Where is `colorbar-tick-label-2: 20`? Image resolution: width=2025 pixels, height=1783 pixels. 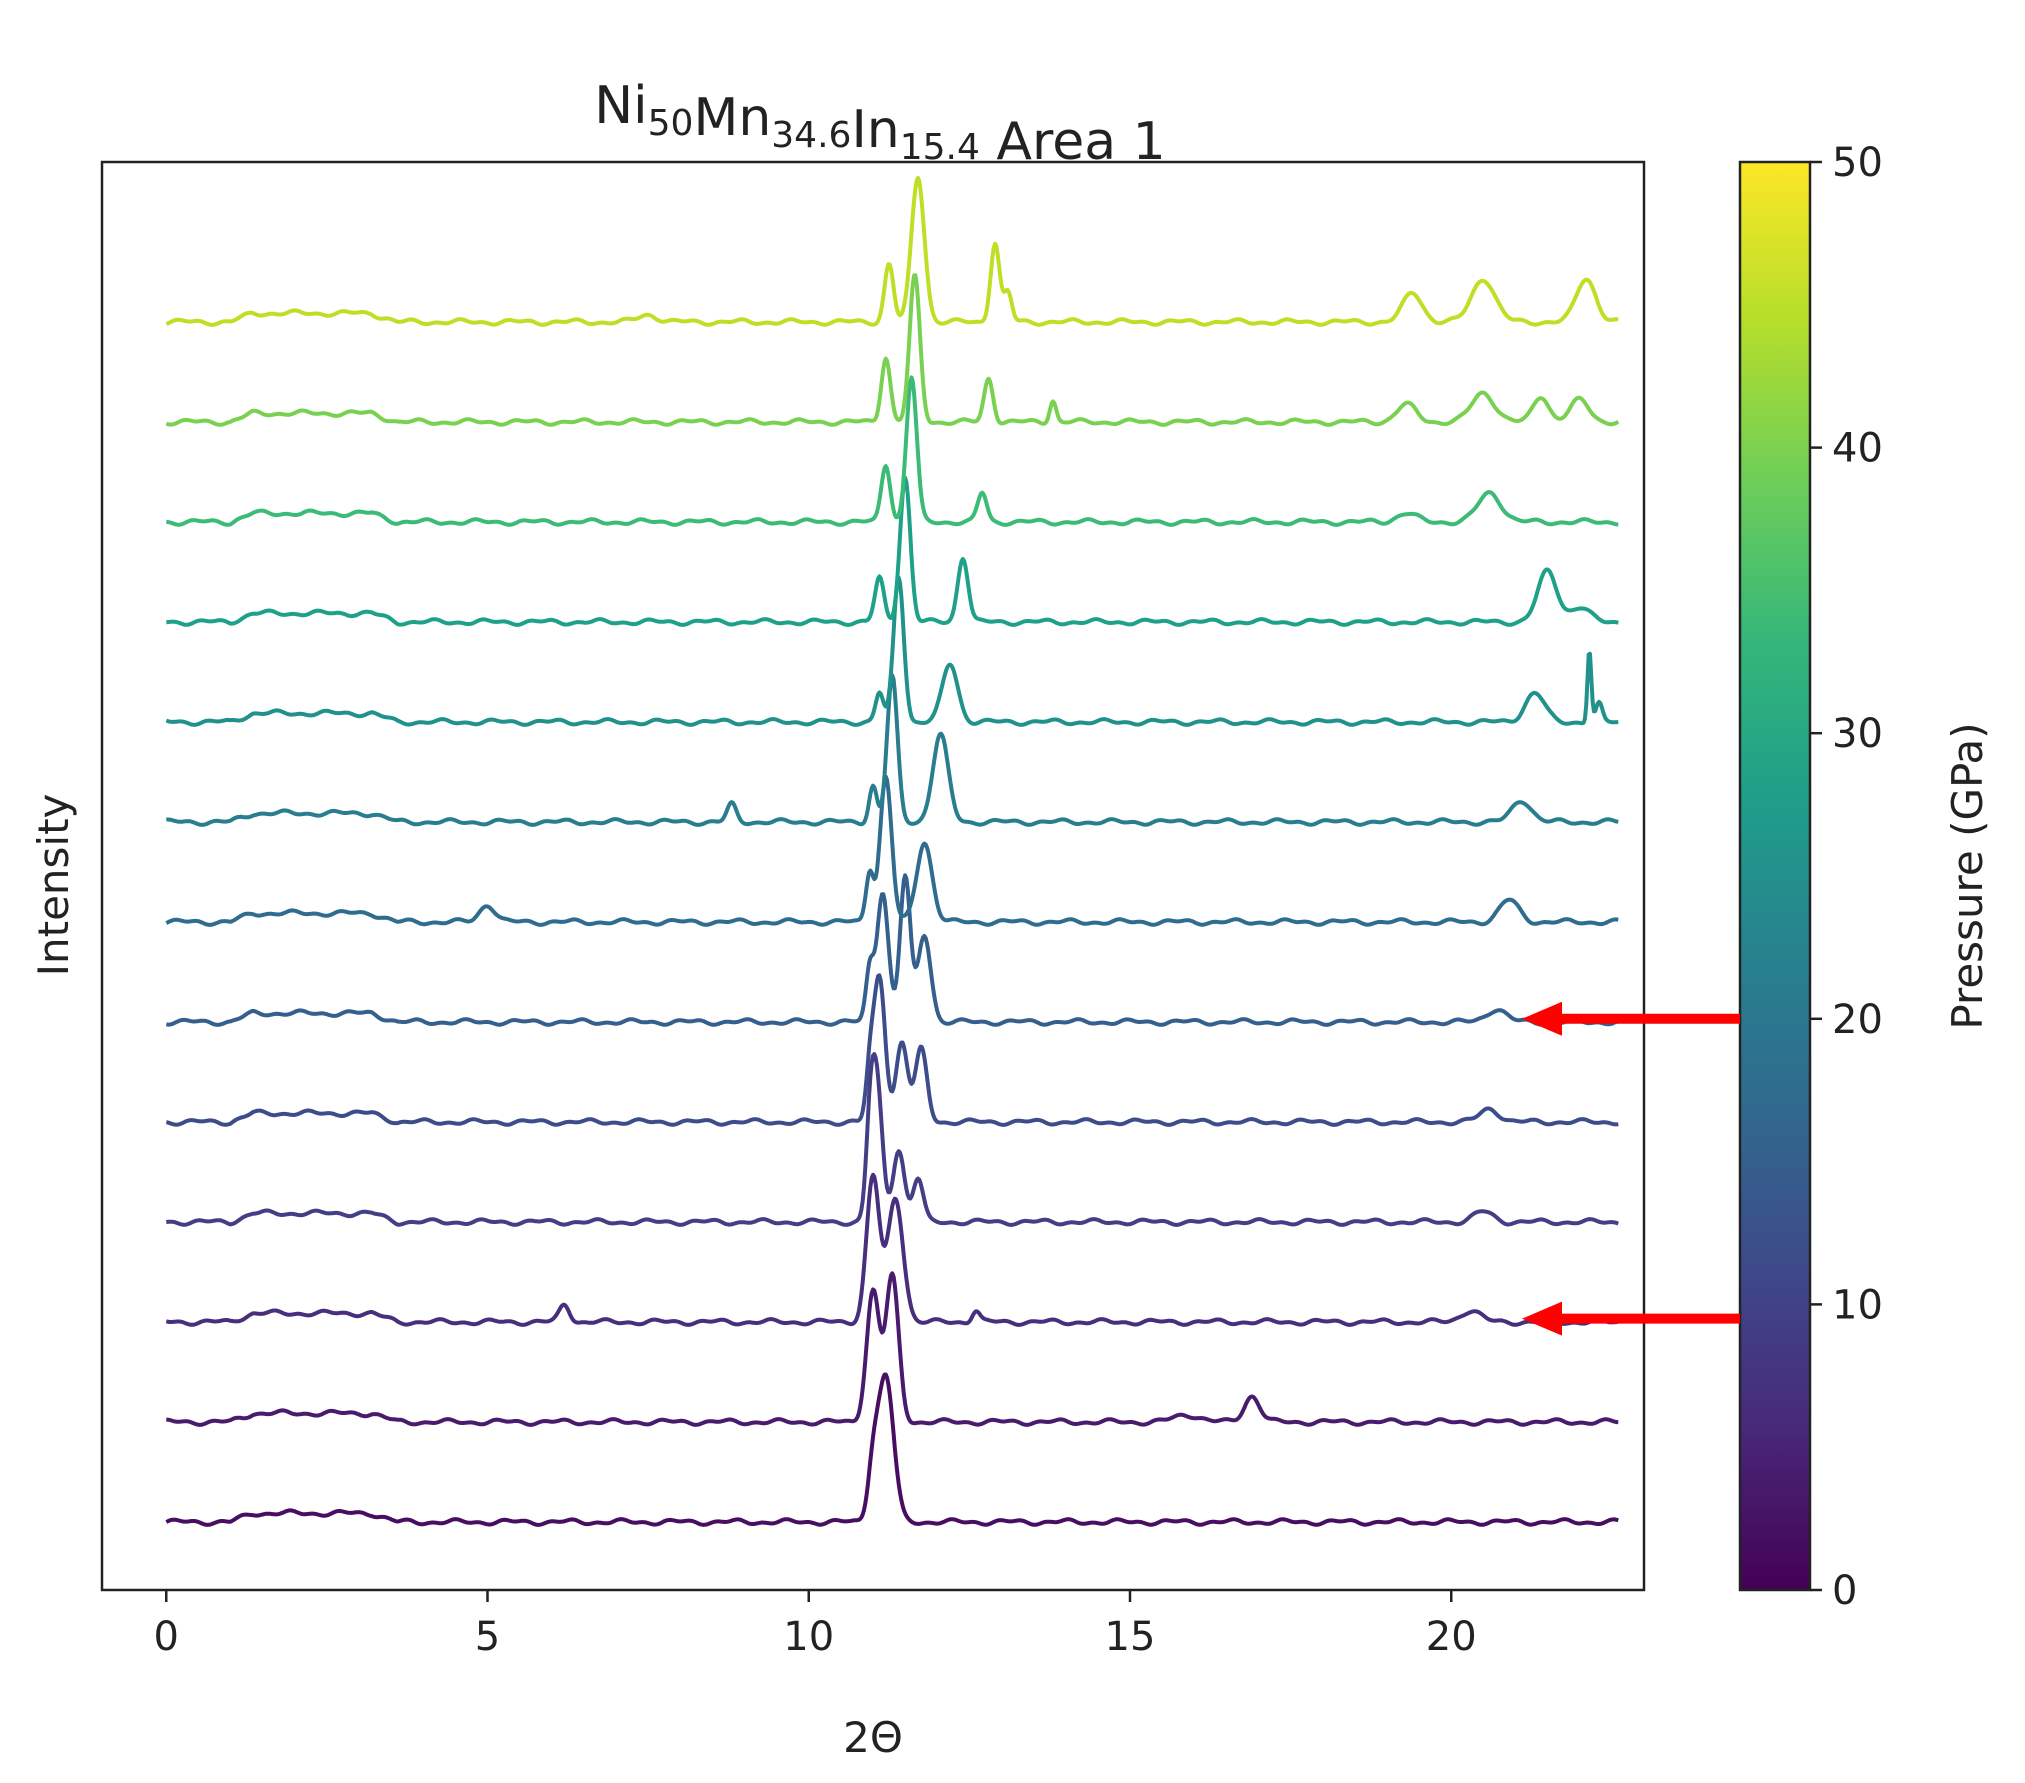 colorbar-tick-label-2: 20 is located at coordinates (1857, 1020).